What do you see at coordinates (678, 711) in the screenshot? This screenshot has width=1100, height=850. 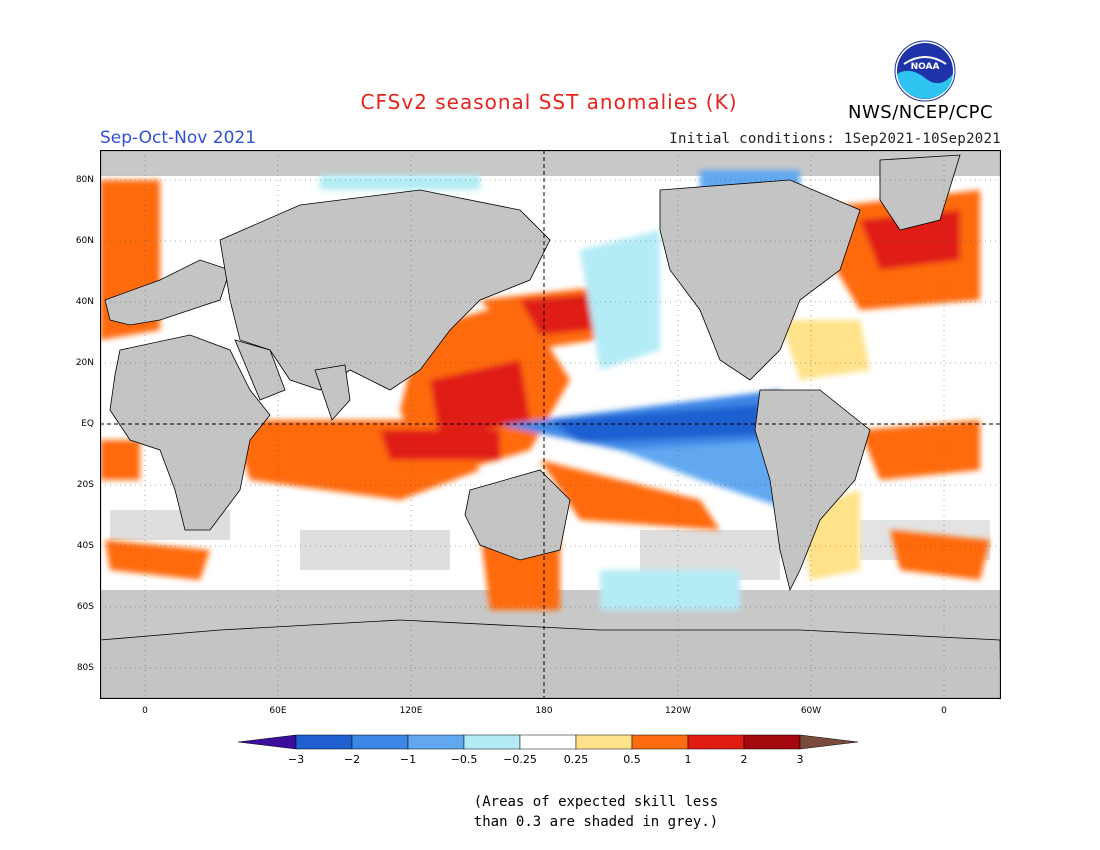 I see `lon-label: 120W` at bounding box center [678, 711].